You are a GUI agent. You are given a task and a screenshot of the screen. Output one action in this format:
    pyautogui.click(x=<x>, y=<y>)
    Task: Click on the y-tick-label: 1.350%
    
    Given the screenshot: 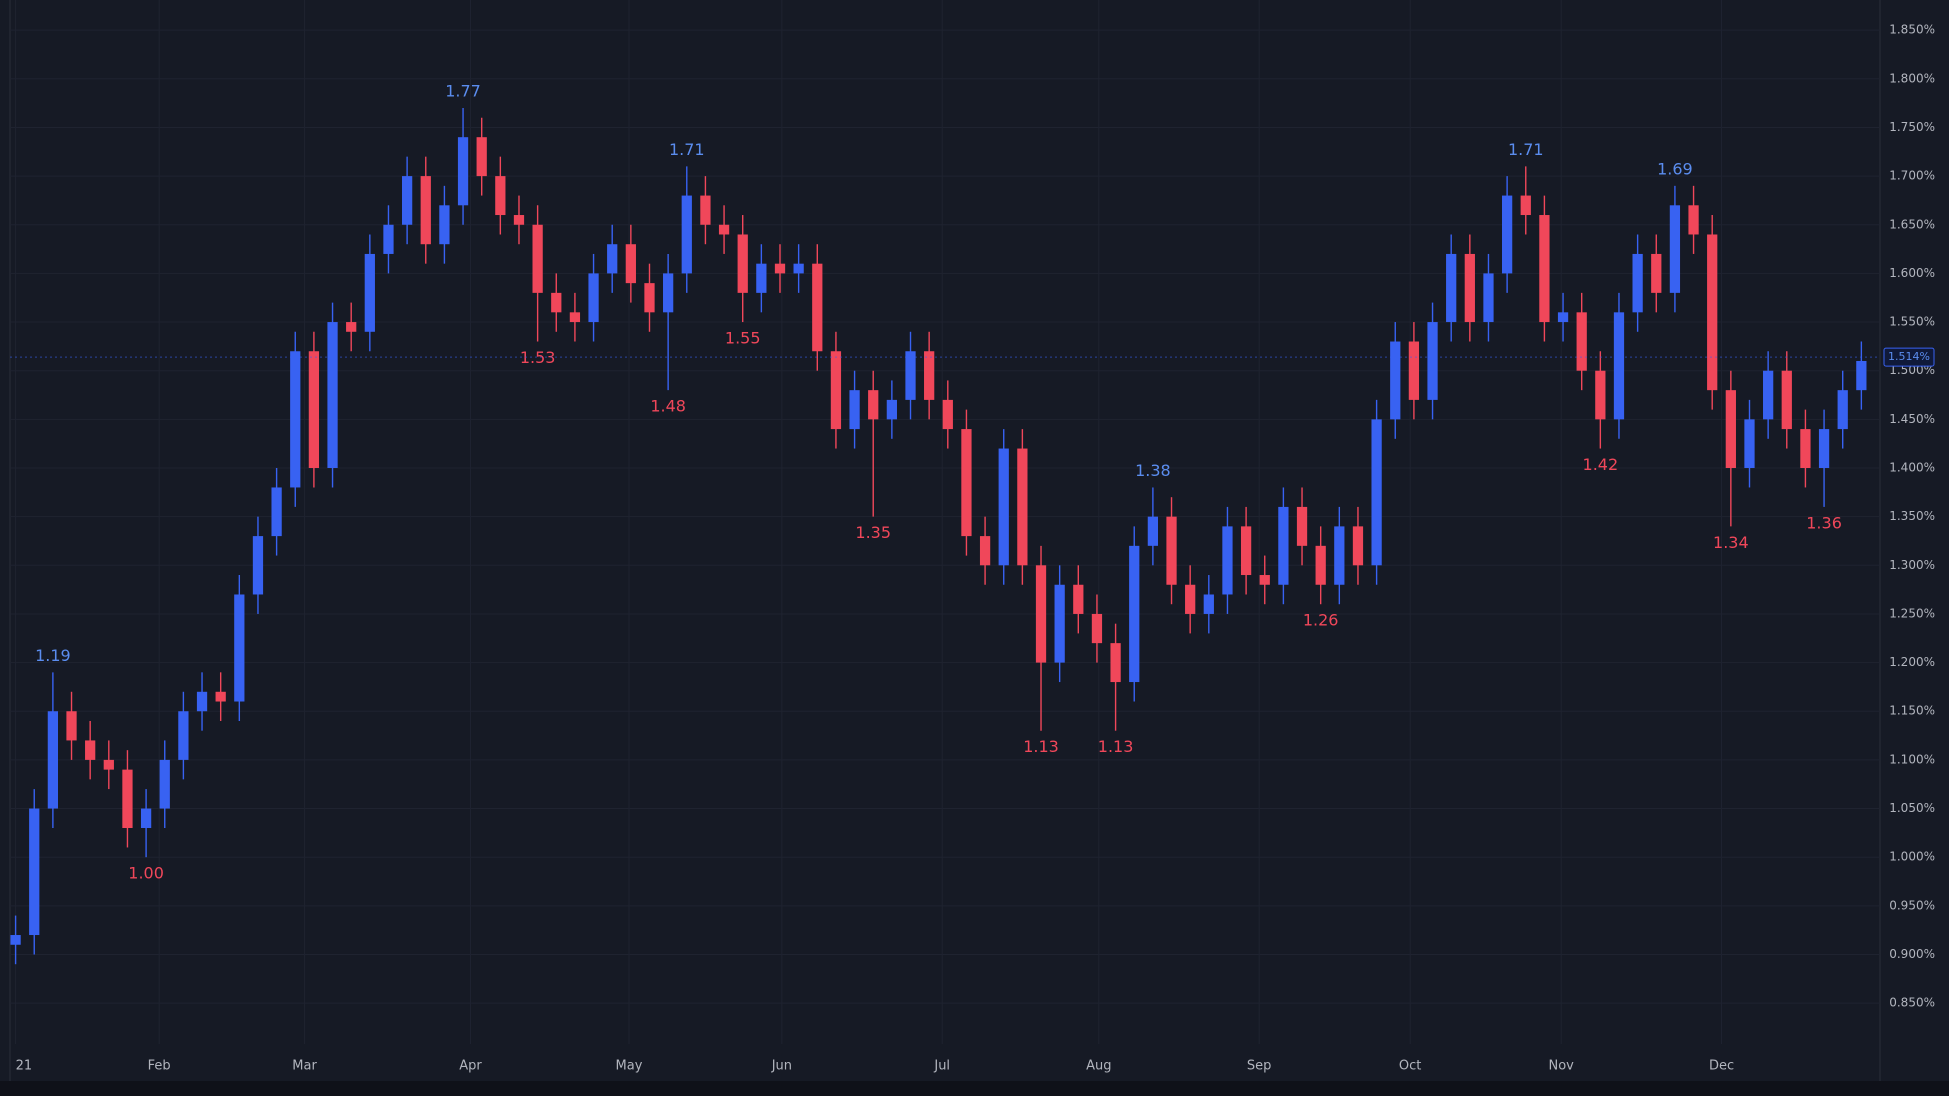 What is the action you would take?
    pyautogui.click(x=1912, y=516)
    